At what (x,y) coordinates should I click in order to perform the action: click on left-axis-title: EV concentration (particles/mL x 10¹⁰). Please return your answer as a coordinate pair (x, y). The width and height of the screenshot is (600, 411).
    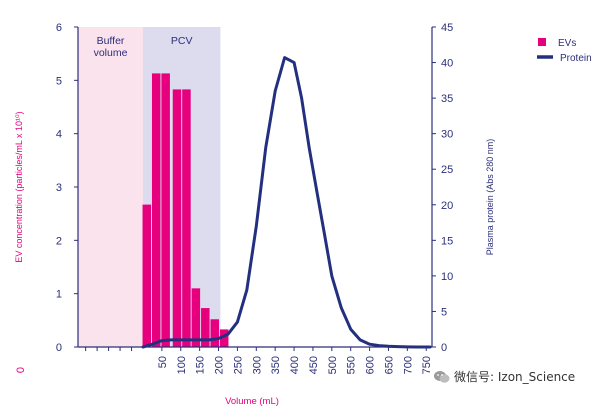
    Looking at the image, I should click on (19, 186).